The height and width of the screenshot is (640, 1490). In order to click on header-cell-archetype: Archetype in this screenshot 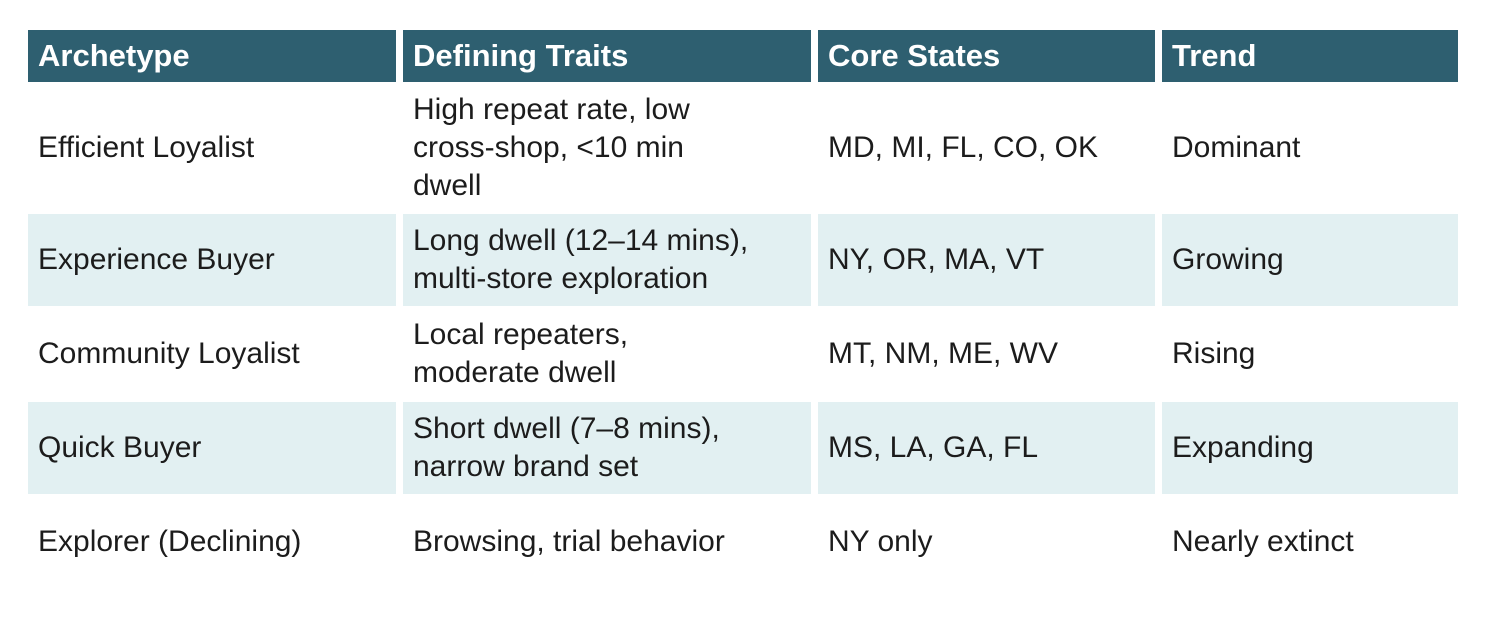, I will do `click(215, 56)`.